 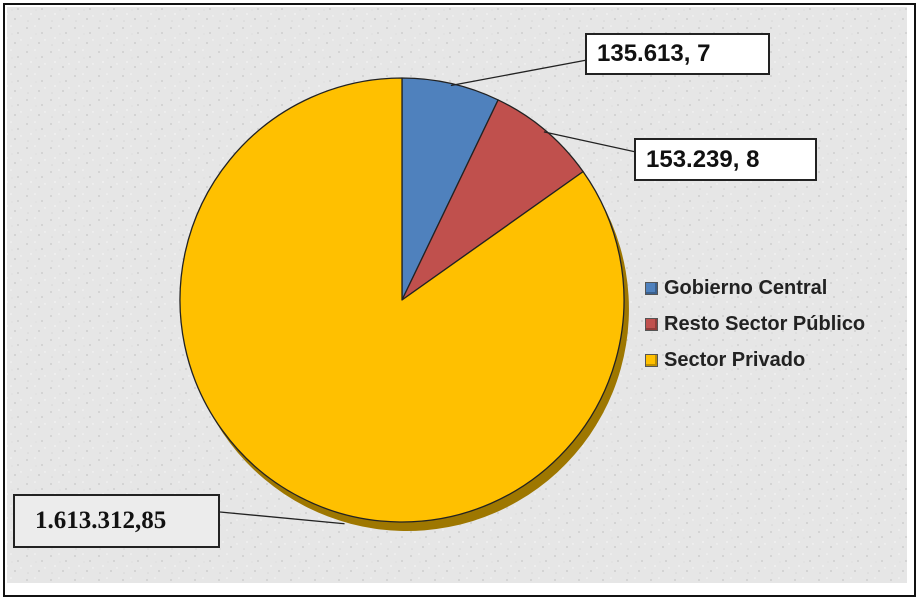 What do you see at coordinates (765, 323) in the screenshot?
I see `legend-label: Resto Sector Público` at bounding box center [765, 323].